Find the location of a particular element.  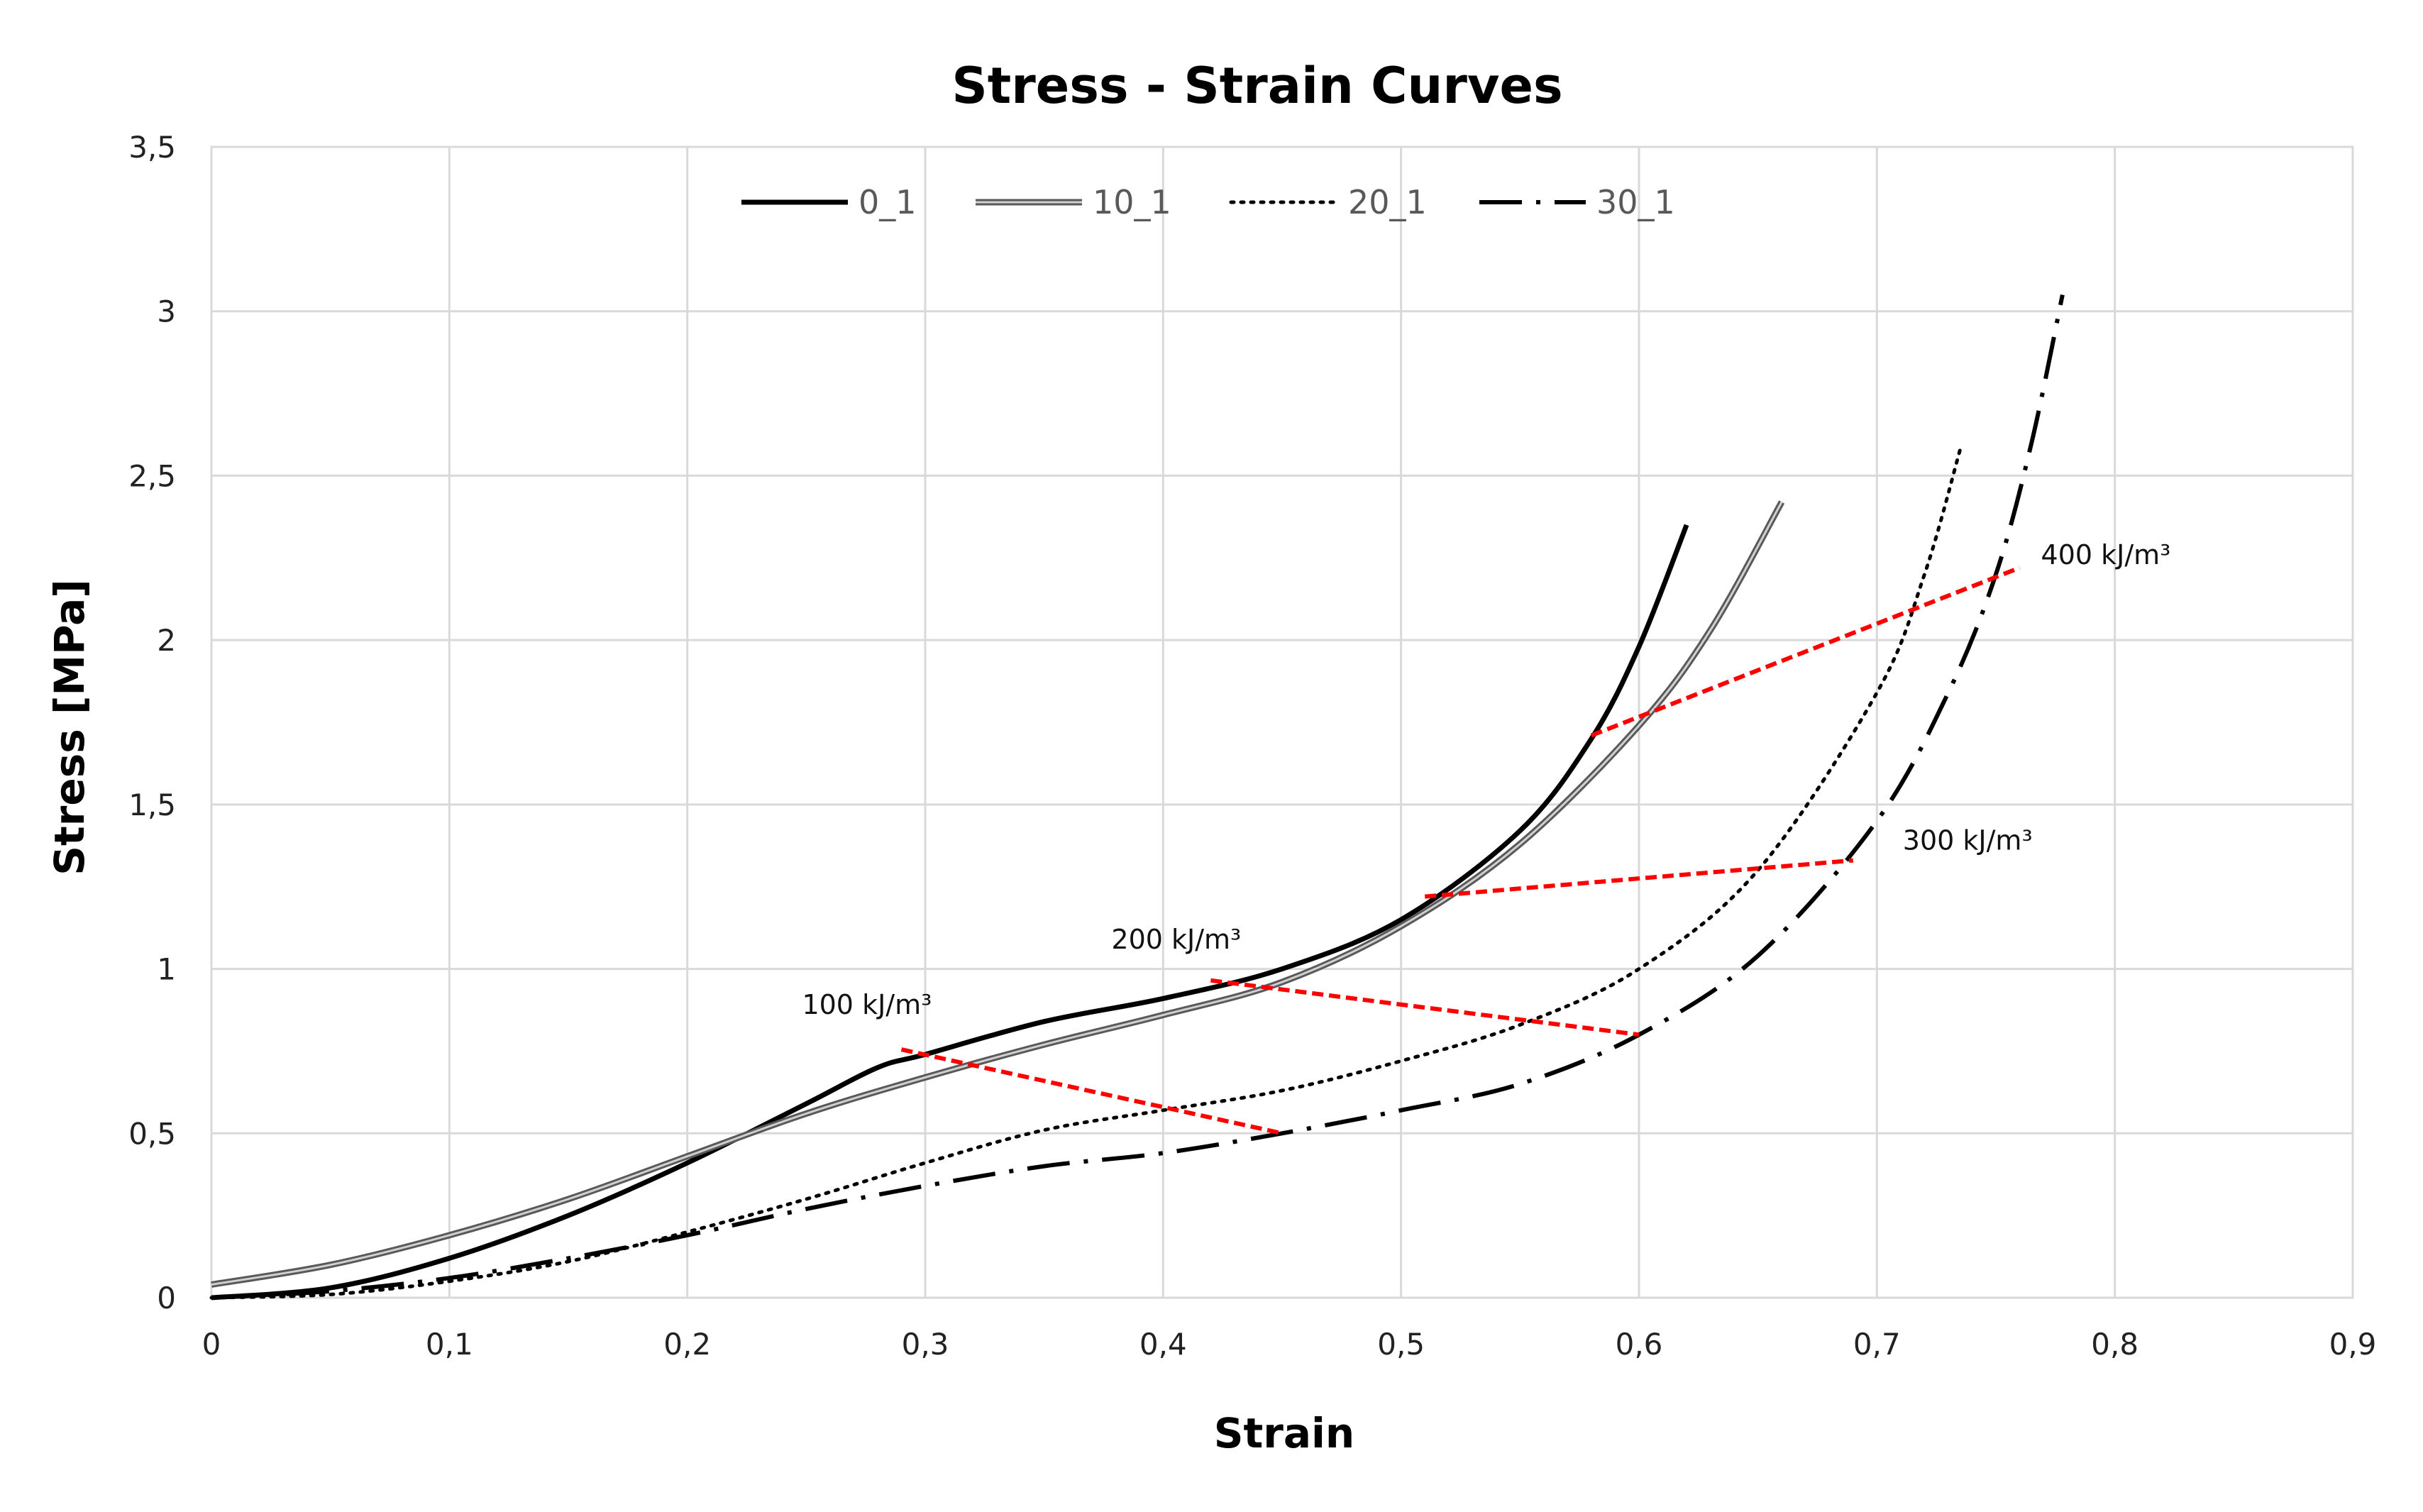

x-tick-label: 0,5 is located at coordinates (1401, 1344).